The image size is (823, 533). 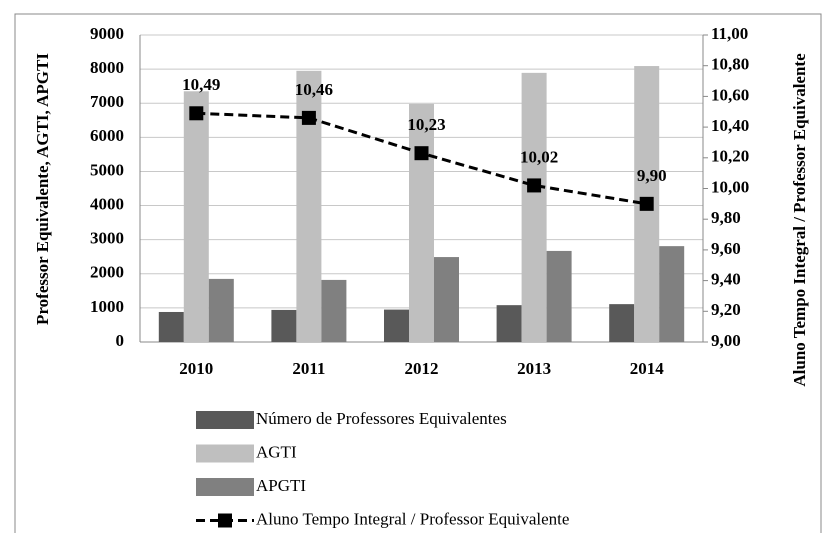 What do you see at coordinates (107, 33) in the screenshot?
I see `y-tick-label: 9000` at bounding box center [107, 33].